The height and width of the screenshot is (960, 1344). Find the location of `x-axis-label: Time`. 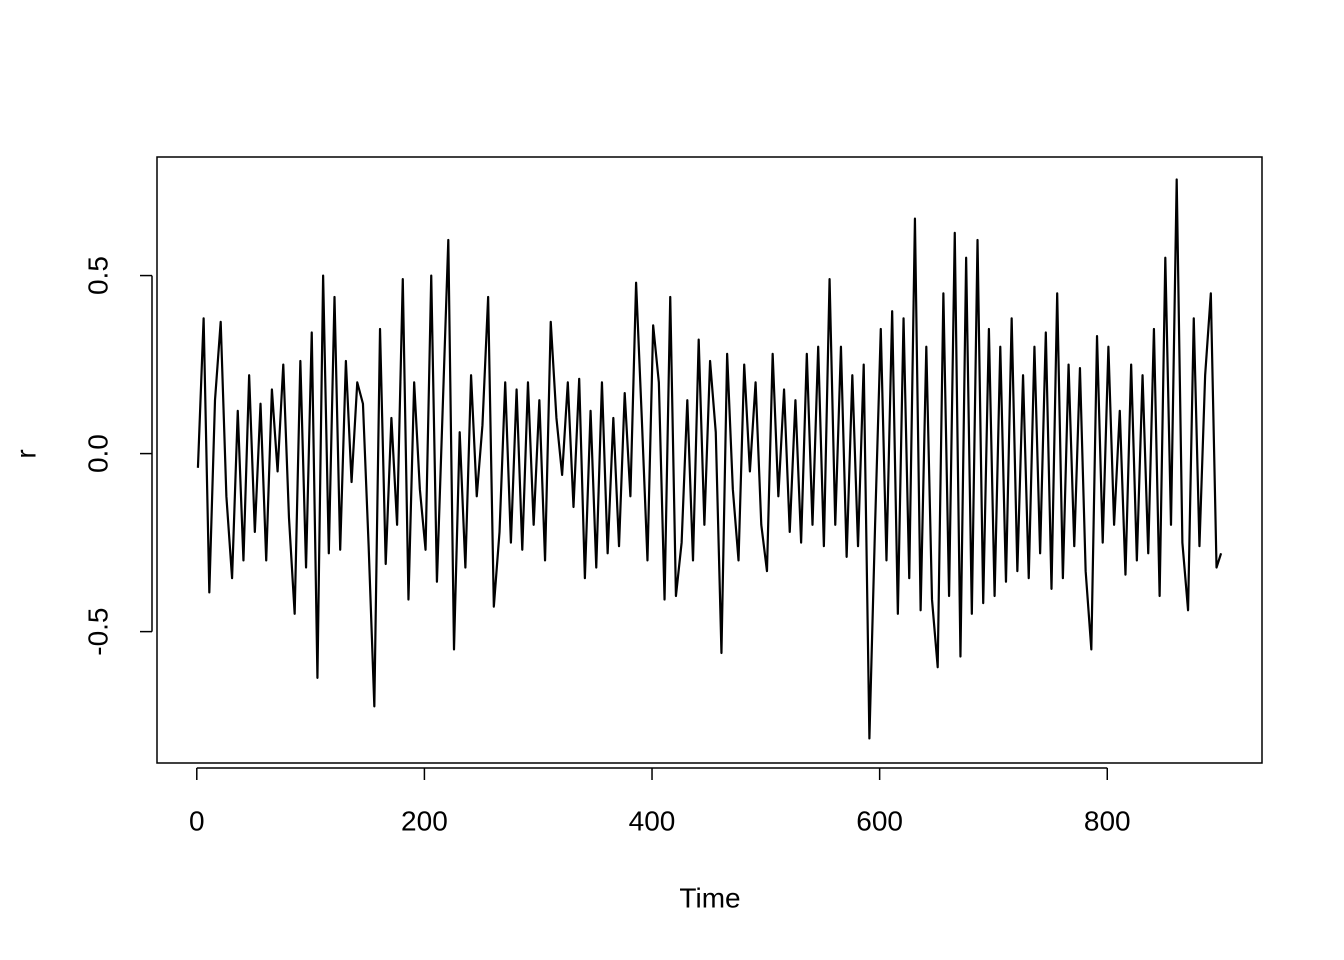

x-axis-label: Time is located at coordinates (709, 897).